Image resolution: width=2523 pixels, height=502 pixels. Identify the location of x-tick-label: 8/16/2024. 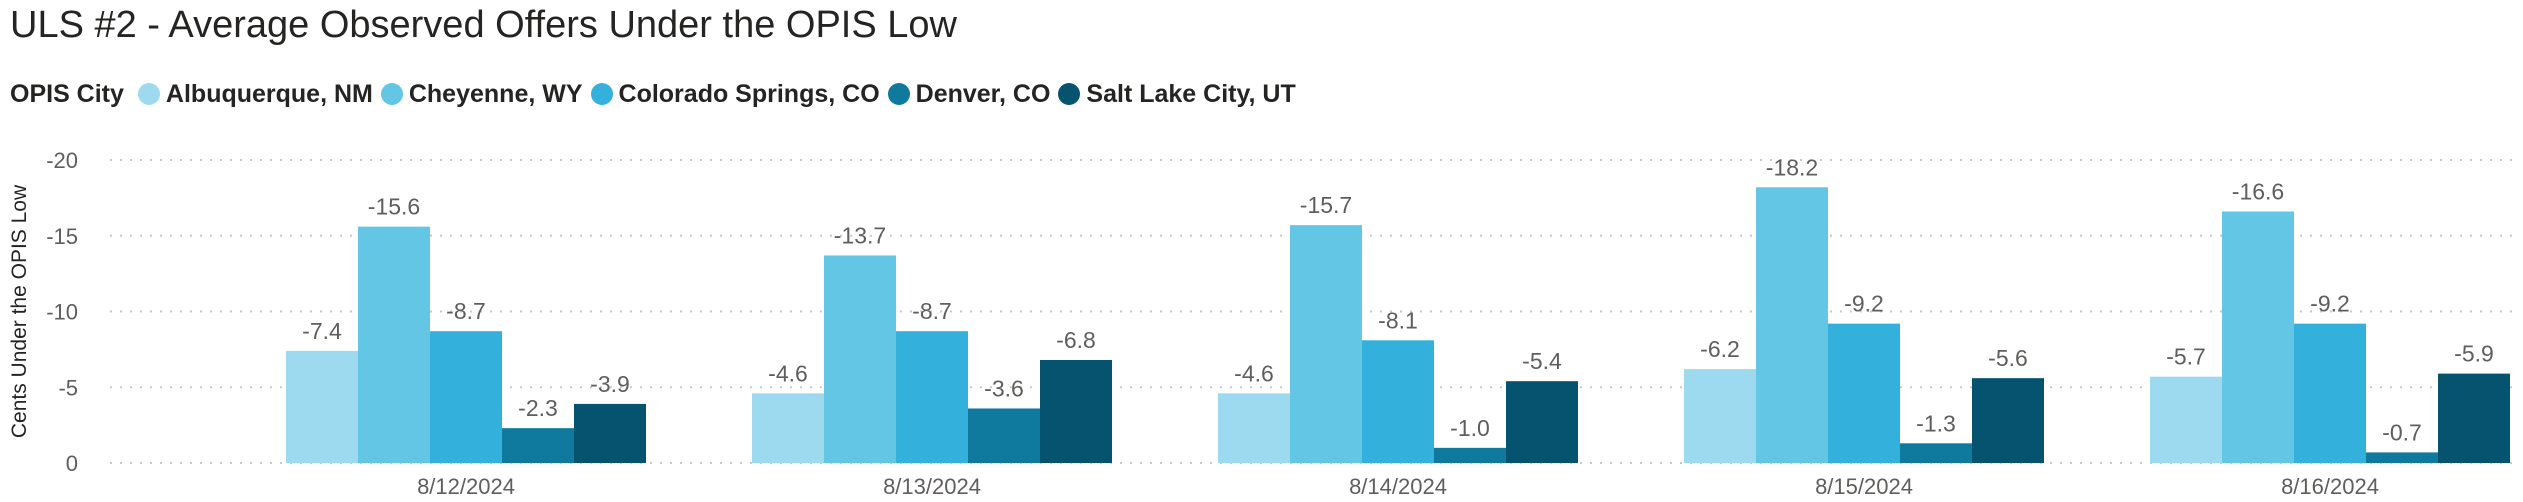
(2330, 486).